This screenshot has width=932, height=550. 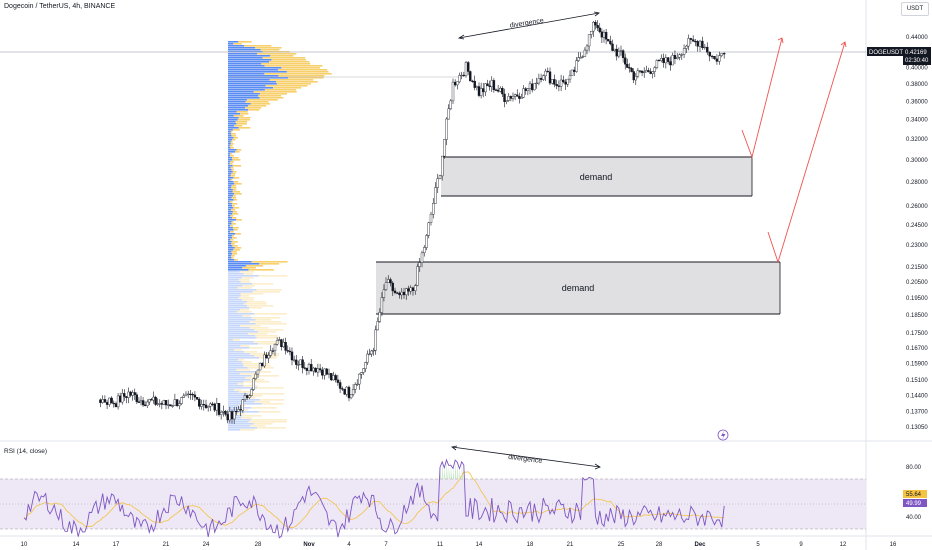 What do you see at coordinates (526, 457) in the screenshot?
I see `rsi-divergence: divergence` at bounding box center [526, 457].